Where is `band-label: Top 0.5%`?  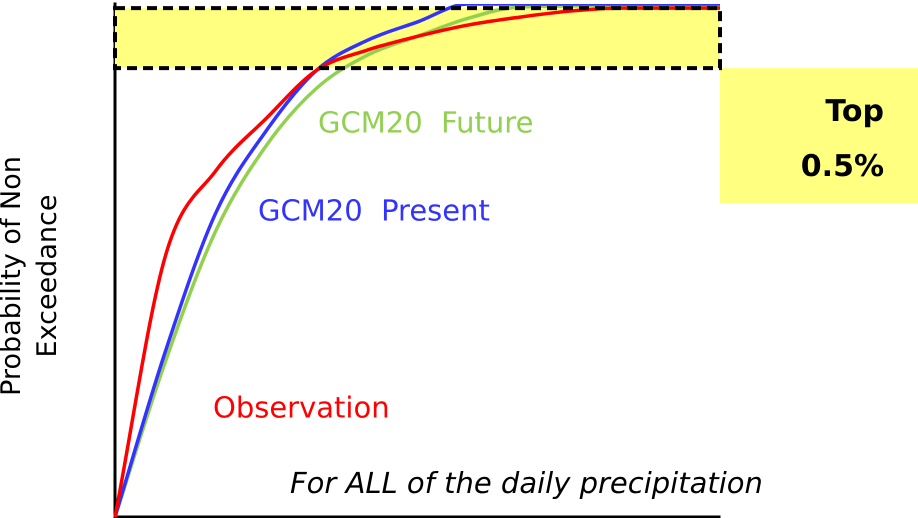 band-label: Top 0.5% is located at coordinates (842, 139).